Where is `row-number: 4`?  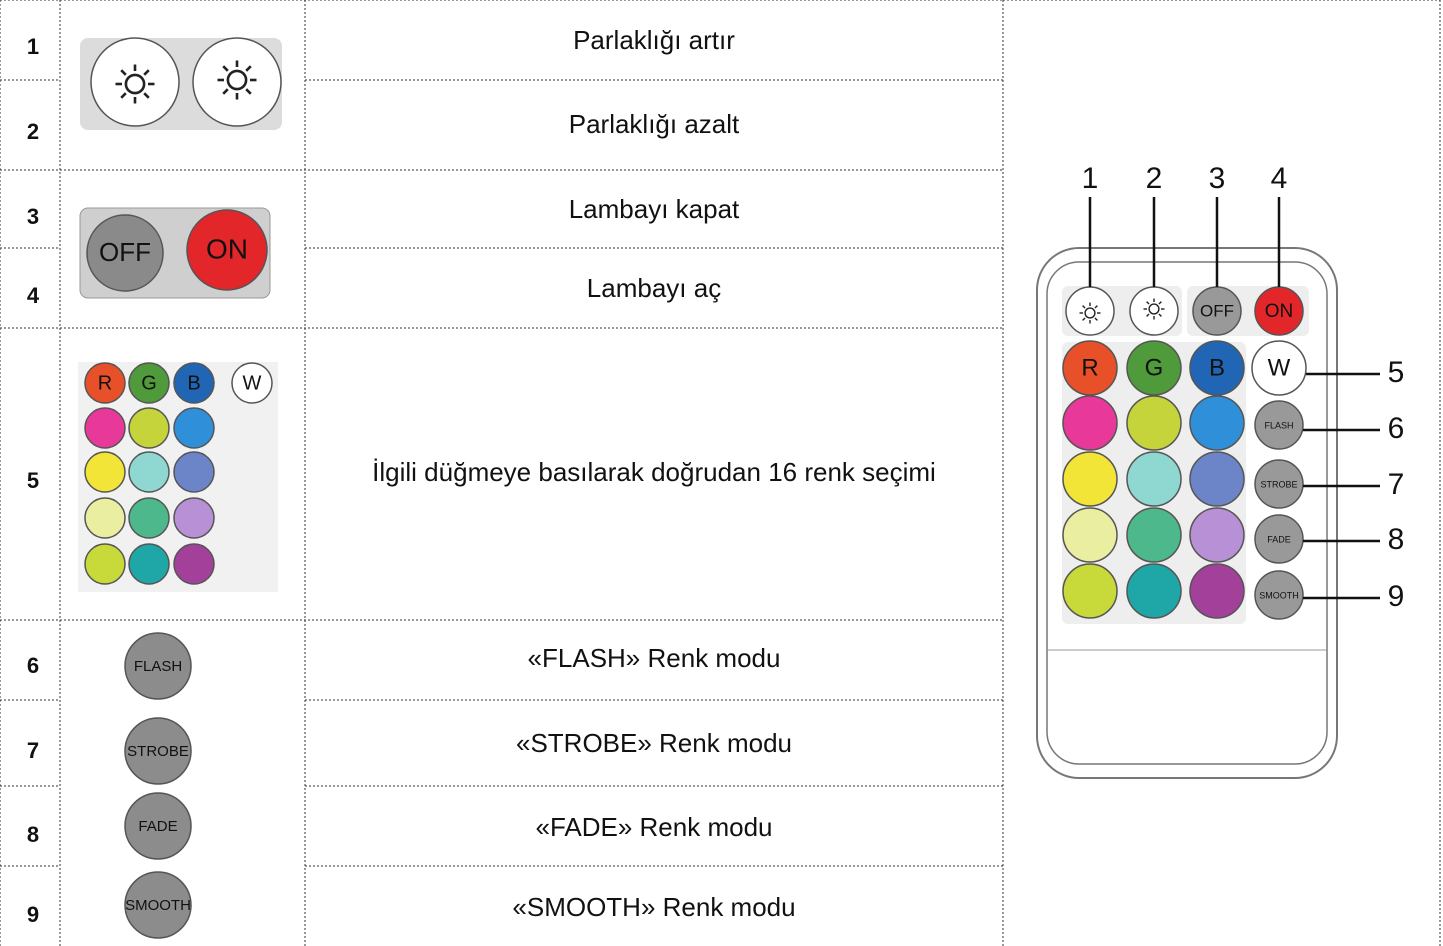
row-number: 4 is located at coordinates (33, 295).